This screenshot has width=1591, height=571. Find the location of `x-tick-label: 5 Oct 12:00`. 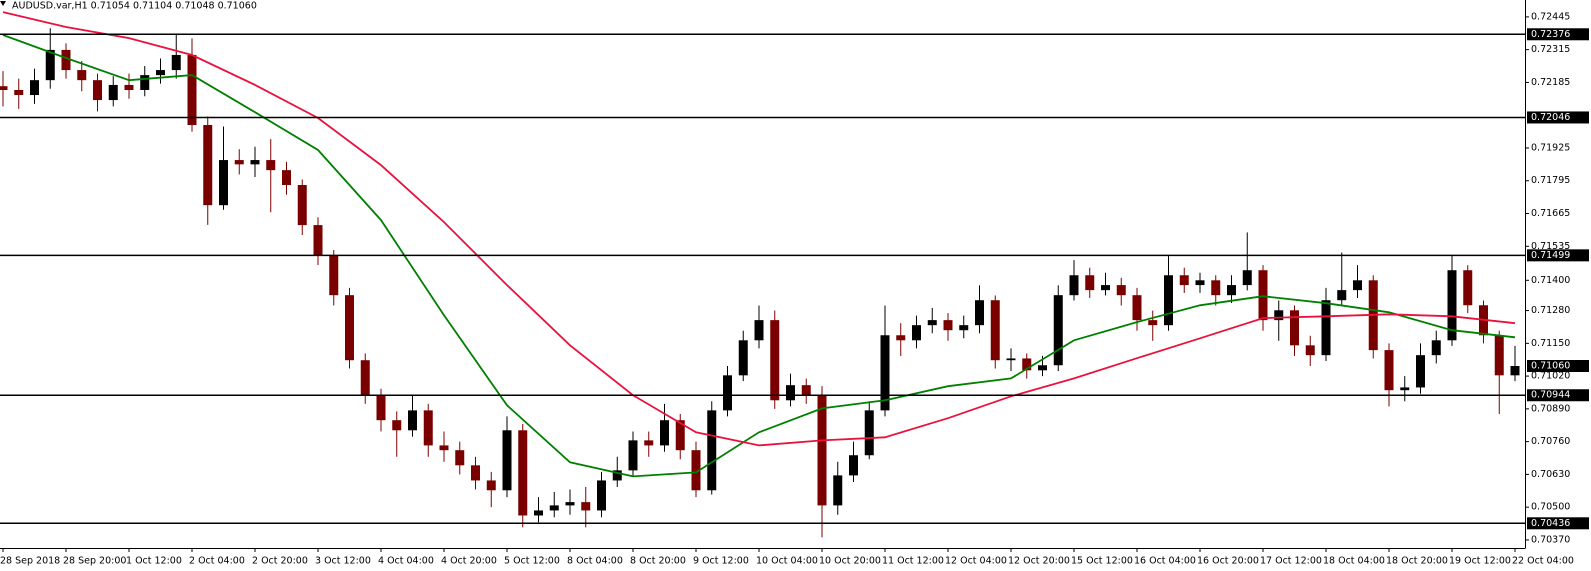

x-tick-label: 5 Oct 12:00 is located at coordinates (532, 561).